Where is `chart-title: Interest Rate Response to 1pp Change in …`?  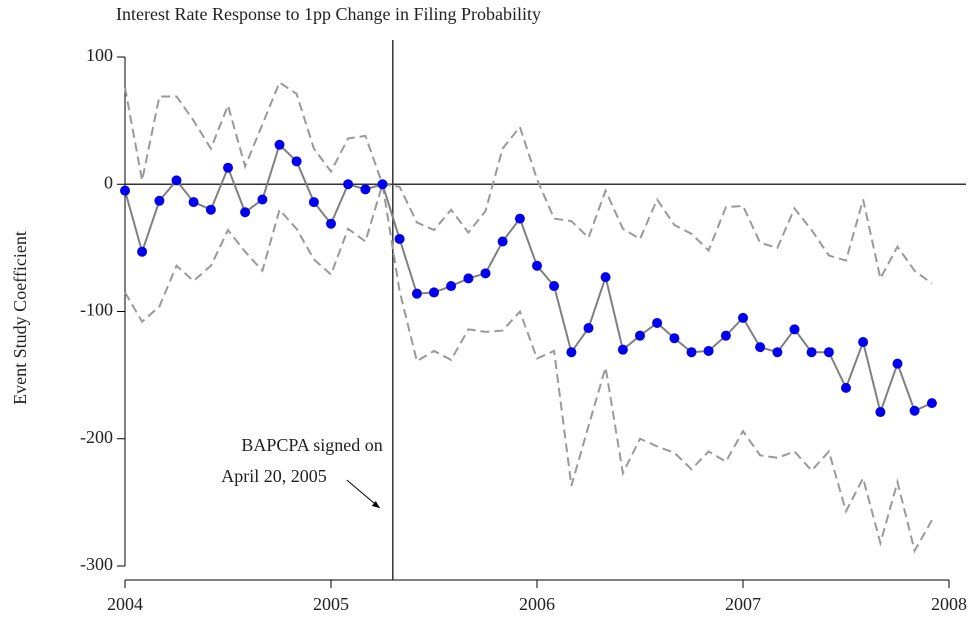
chart-title: Interest Rate Response to 1pp Change in … is located at coordinates (328, 14).